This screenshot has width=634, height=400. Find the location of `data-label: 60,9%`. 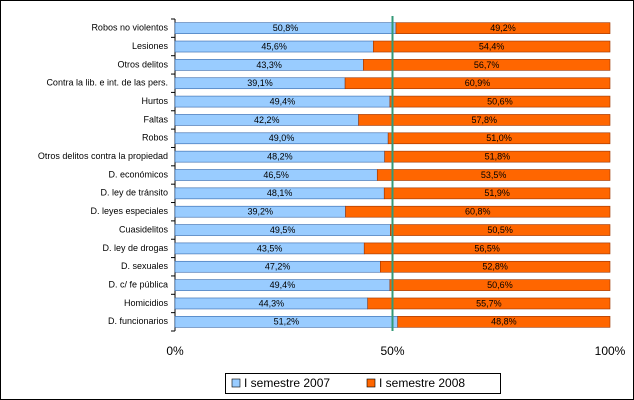

data-label: 60,9% is located at coordinates (478, 83).